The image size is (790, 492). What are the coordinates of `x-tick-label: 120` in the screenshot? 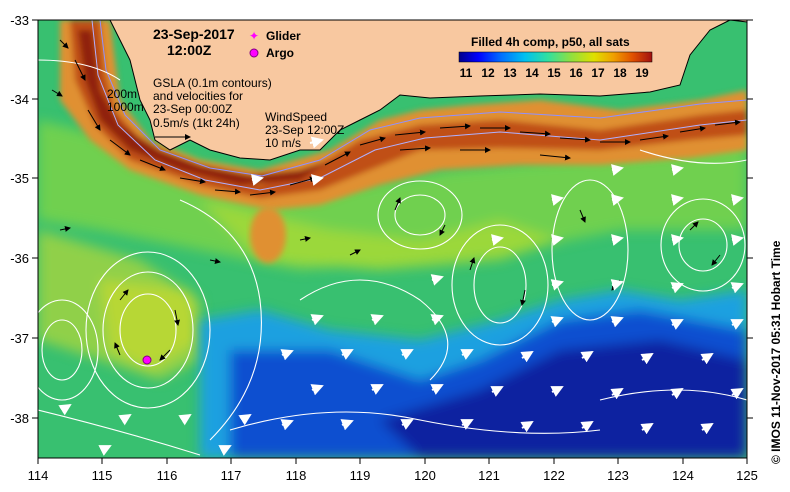 It's located at (425, 475).